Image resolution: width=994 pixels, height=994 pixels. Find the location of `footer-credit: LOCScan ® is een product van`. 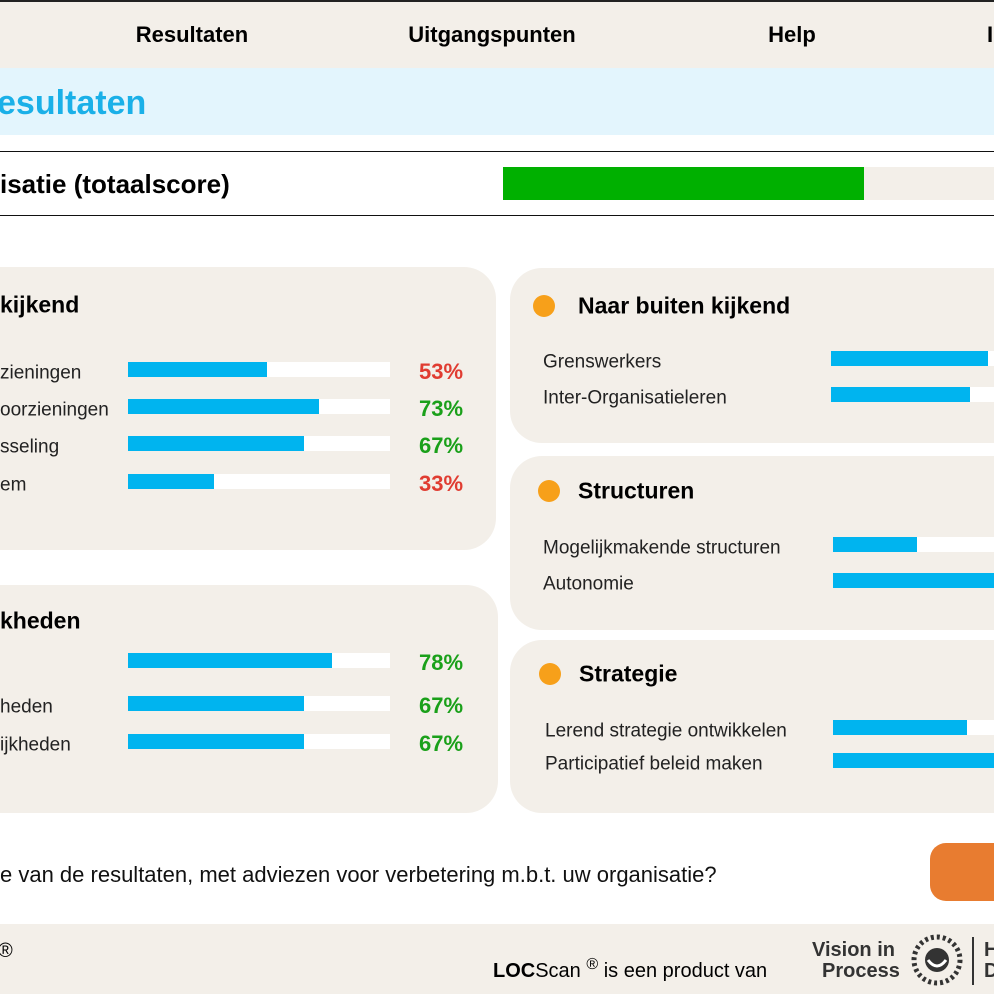

footer-credit: LOCScan ® is een product van is located at coordinates (630, 969).